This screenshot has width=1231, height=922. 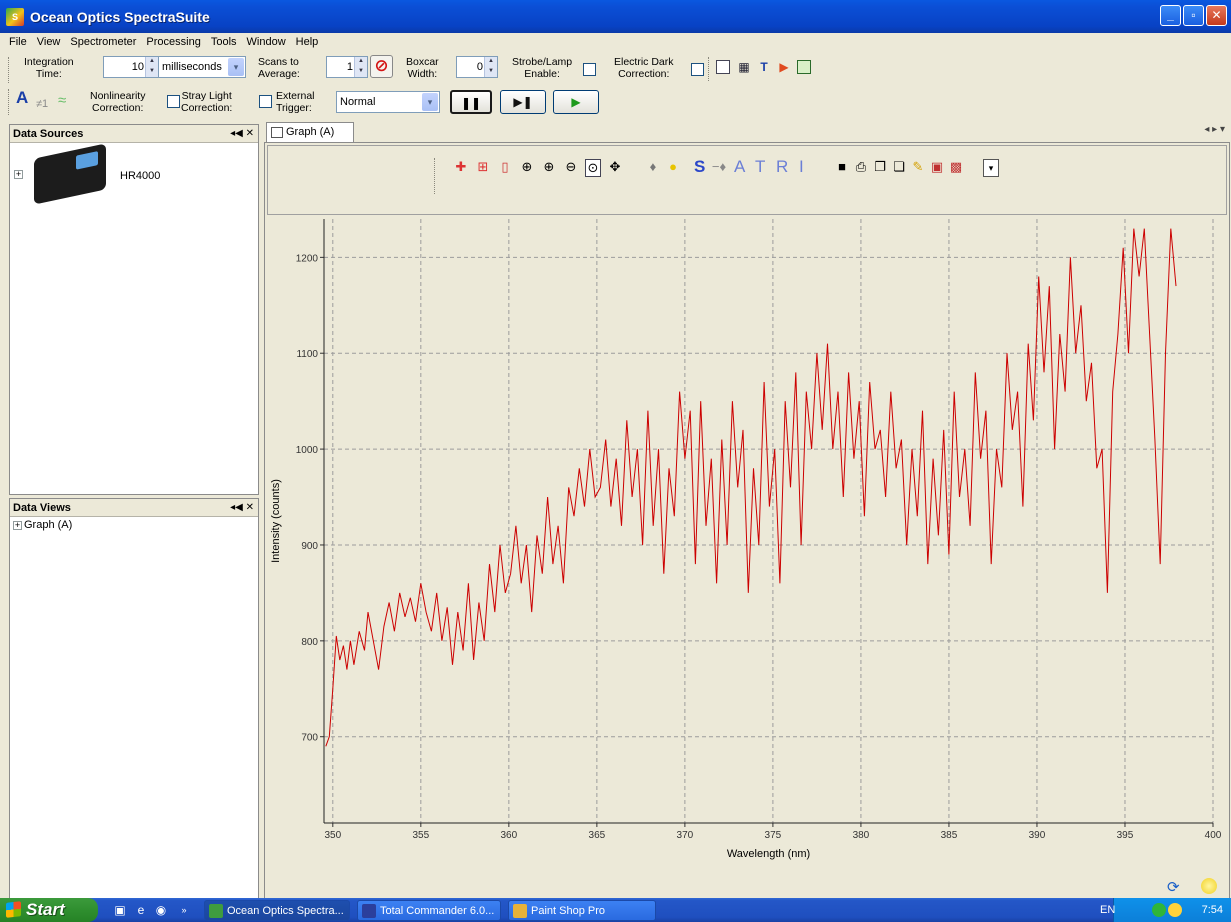 I want to click on transmission-mode-t: T, so click(x=760, y=166).